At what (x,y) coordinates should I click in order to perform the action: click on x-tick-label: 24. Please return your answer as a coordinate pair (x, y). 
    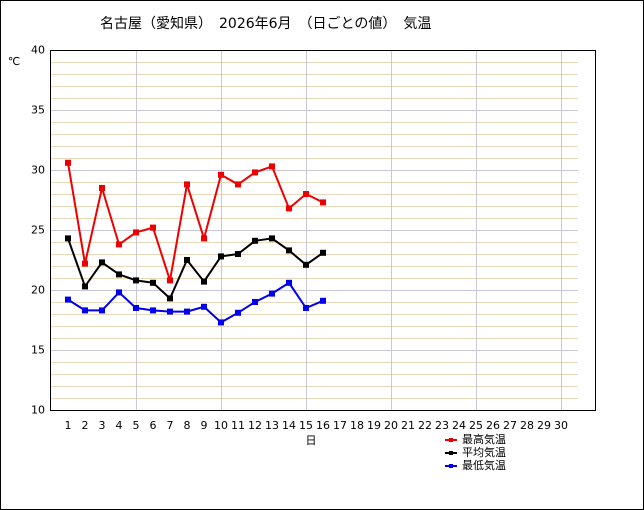
    Looking at the image, I should click on (459, 425).